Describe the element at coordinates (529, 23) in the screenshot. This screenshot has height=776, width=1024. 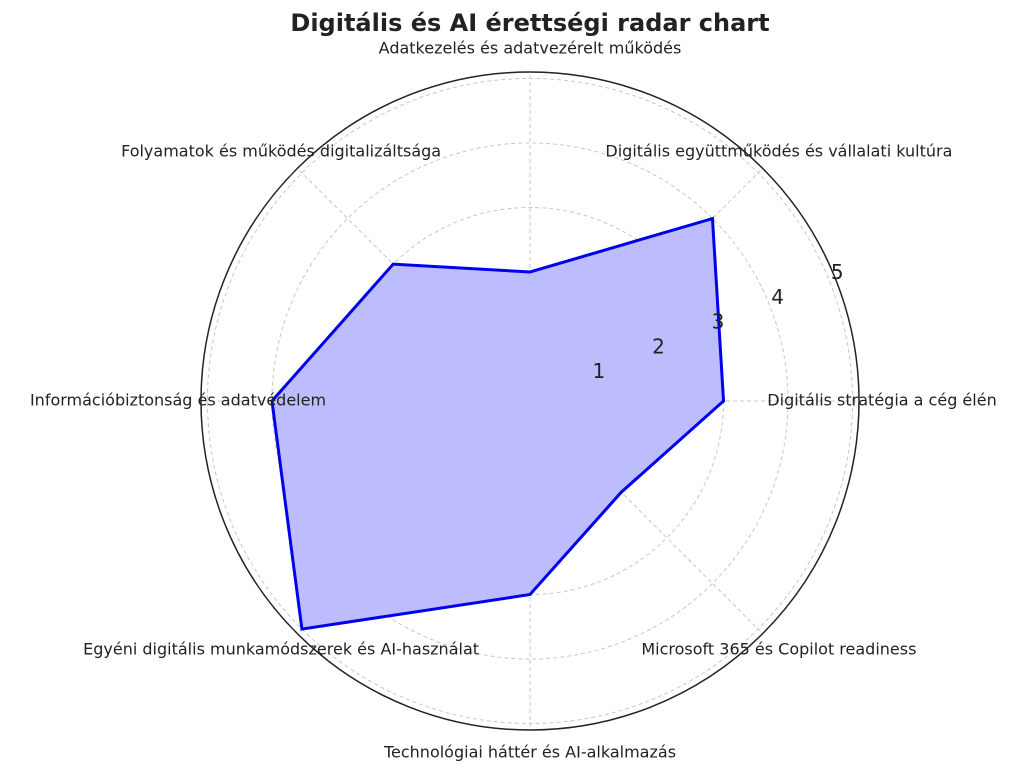
I see `chart-title: Digitális és AI érettségi radar chart` at that location.